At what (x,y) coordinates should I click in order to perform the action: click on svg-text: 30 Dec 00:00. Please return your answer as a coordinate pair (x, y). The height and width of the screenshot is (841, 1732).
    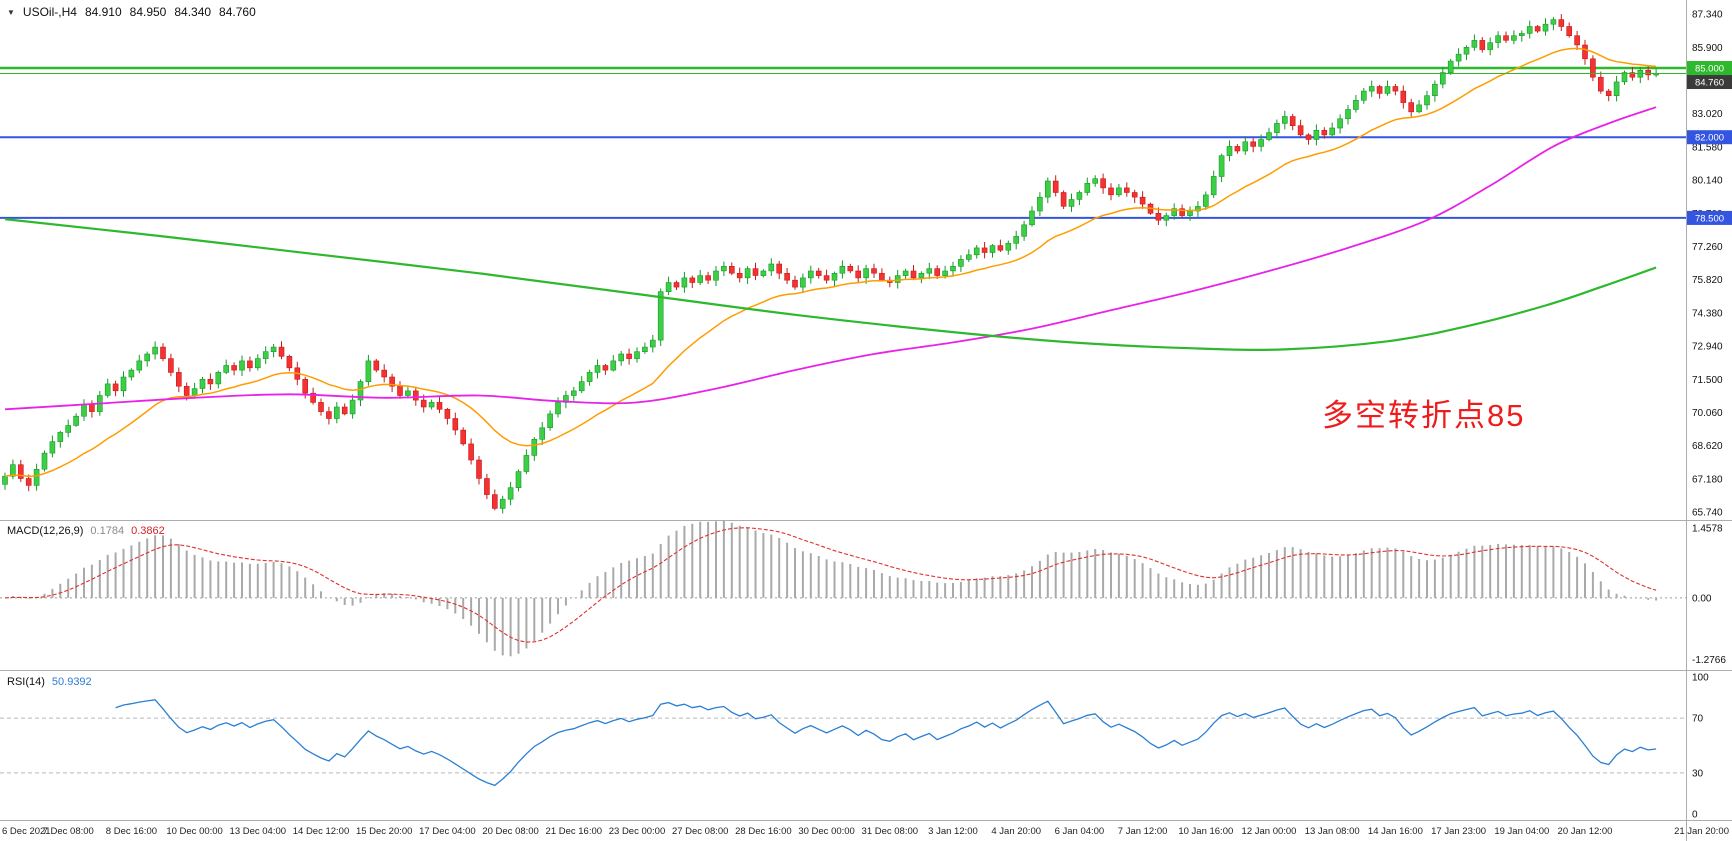
    Looking at the image, I should click on (826, 831).